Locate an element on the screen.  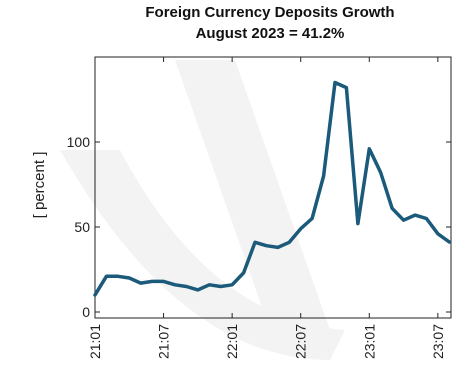
y-axis-label: [ percent ] is located at coordinates (39, 185).